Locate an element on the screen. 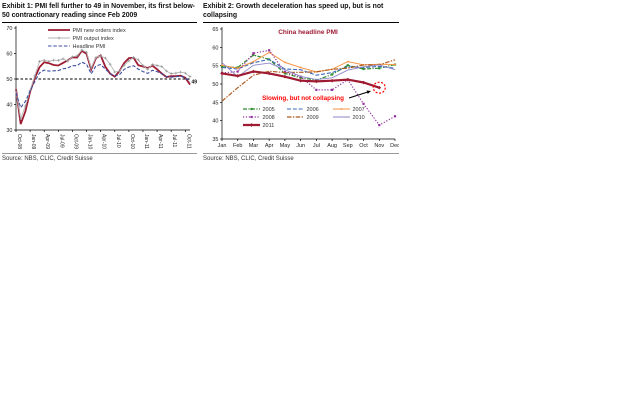 The image size is (640, 403). legend-label: 2008 is located at coordinates (269, 118).